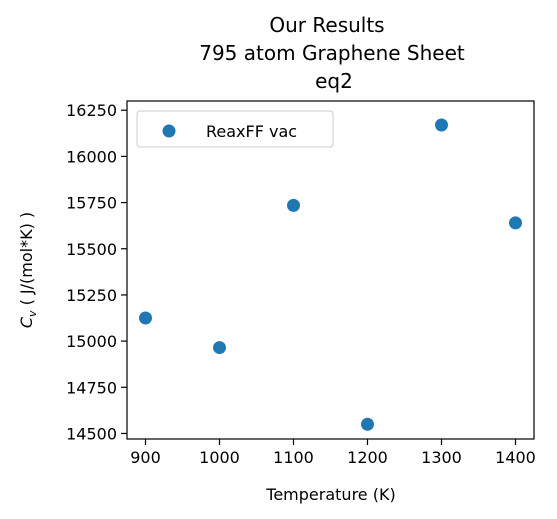 Image resolution: width=557 pixels, height=519 pixels. I want to click on y-tick-label: 15500, so click(91, 249).